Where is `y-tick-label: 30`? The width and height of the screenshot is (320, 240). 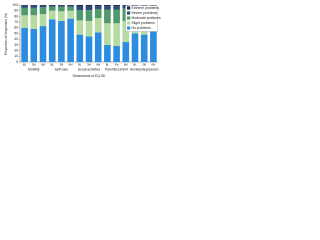 y-tick-label: 30 is located at coordinates (16, 45).